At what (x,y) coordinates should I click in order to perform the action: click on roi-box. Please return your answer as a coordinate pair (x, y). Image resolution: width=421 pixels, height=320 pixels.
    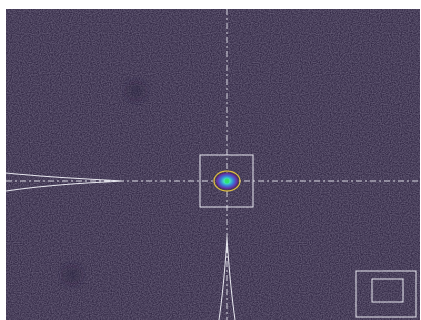
    Looking at the image, I should click on (226, 181).